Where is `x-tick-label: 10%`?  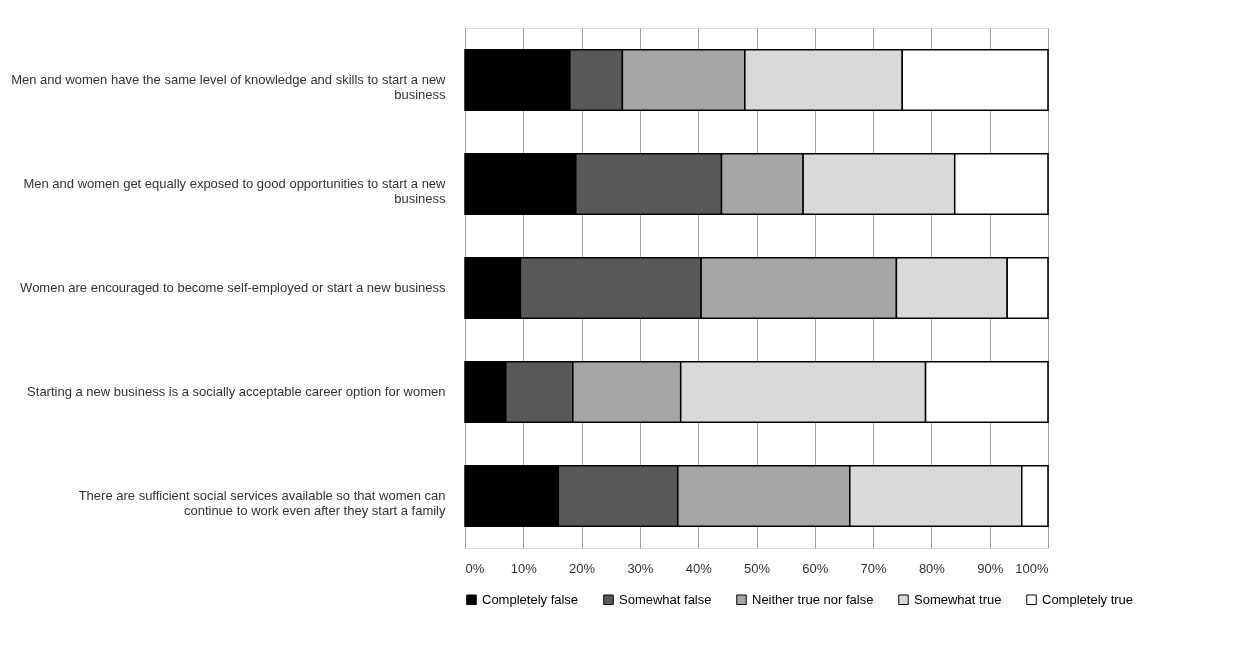
x-tick-label: 10% is located at coordinates (524, 568).